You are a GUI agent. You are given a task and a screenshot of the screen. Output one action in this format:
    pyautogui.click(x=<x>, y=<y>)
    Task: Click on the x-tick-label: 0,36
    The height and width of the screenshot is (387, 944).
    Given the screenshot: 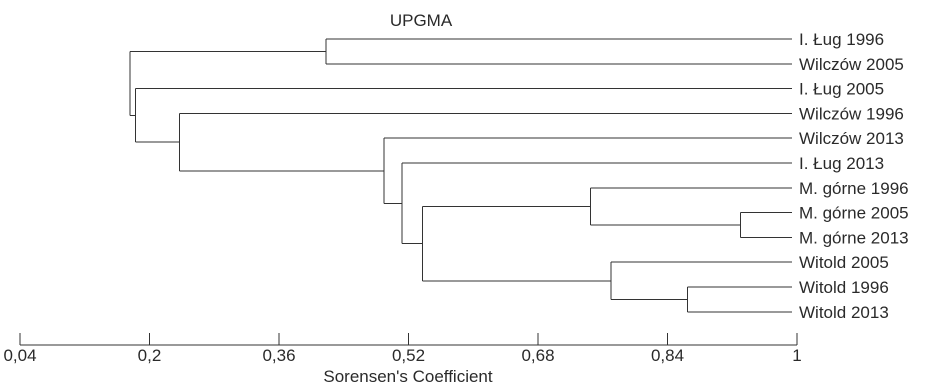 What is the action you would take?
    pyautogui.click(x=278, y=355)
    